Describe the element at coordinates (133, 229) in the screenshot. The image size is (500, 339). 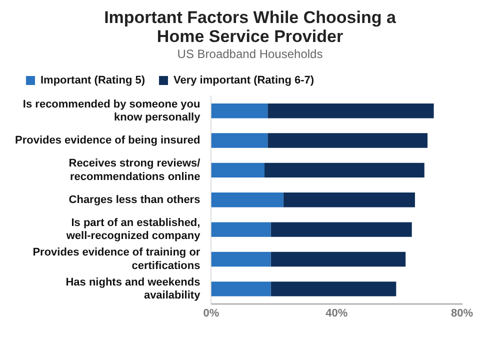
I see `y-tick-label: Is part of an established, well-recognized company` at that location.